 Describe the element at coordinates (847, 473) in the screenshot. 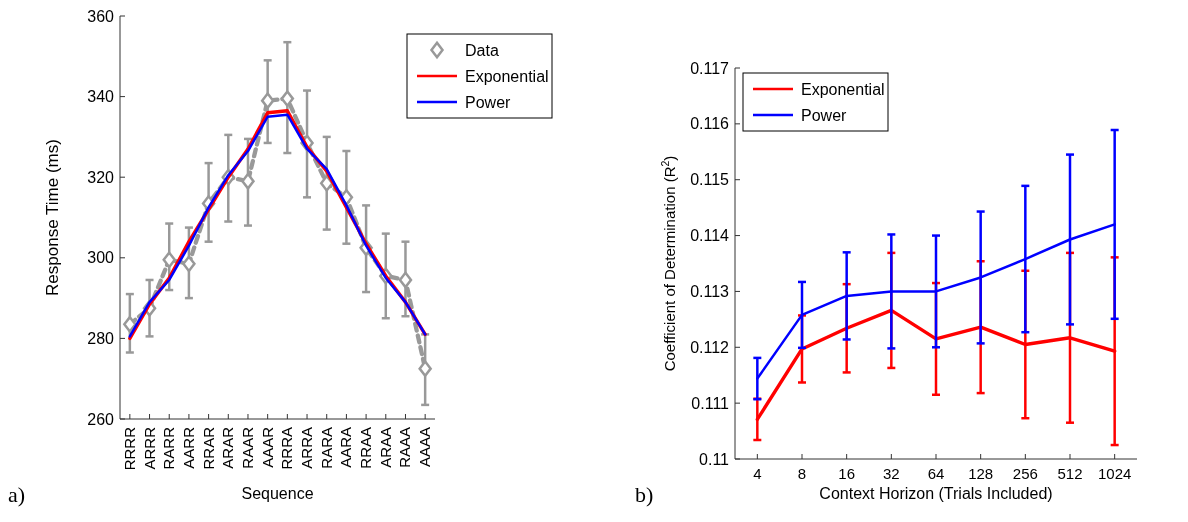

I see `x-tick-label: 16` at that location.